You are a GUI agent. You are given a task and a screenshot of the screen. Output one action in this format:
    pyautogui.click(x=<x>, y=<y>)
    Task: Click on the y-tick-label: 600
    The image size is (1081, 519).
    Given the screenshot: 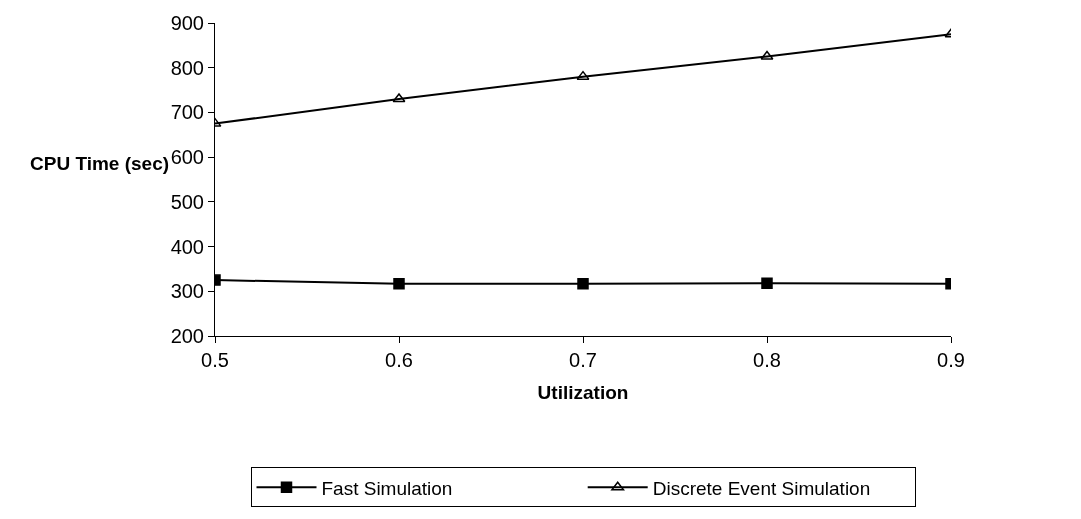 What is the action you would take?
    pyautogui.click(x=187, y=157)
    